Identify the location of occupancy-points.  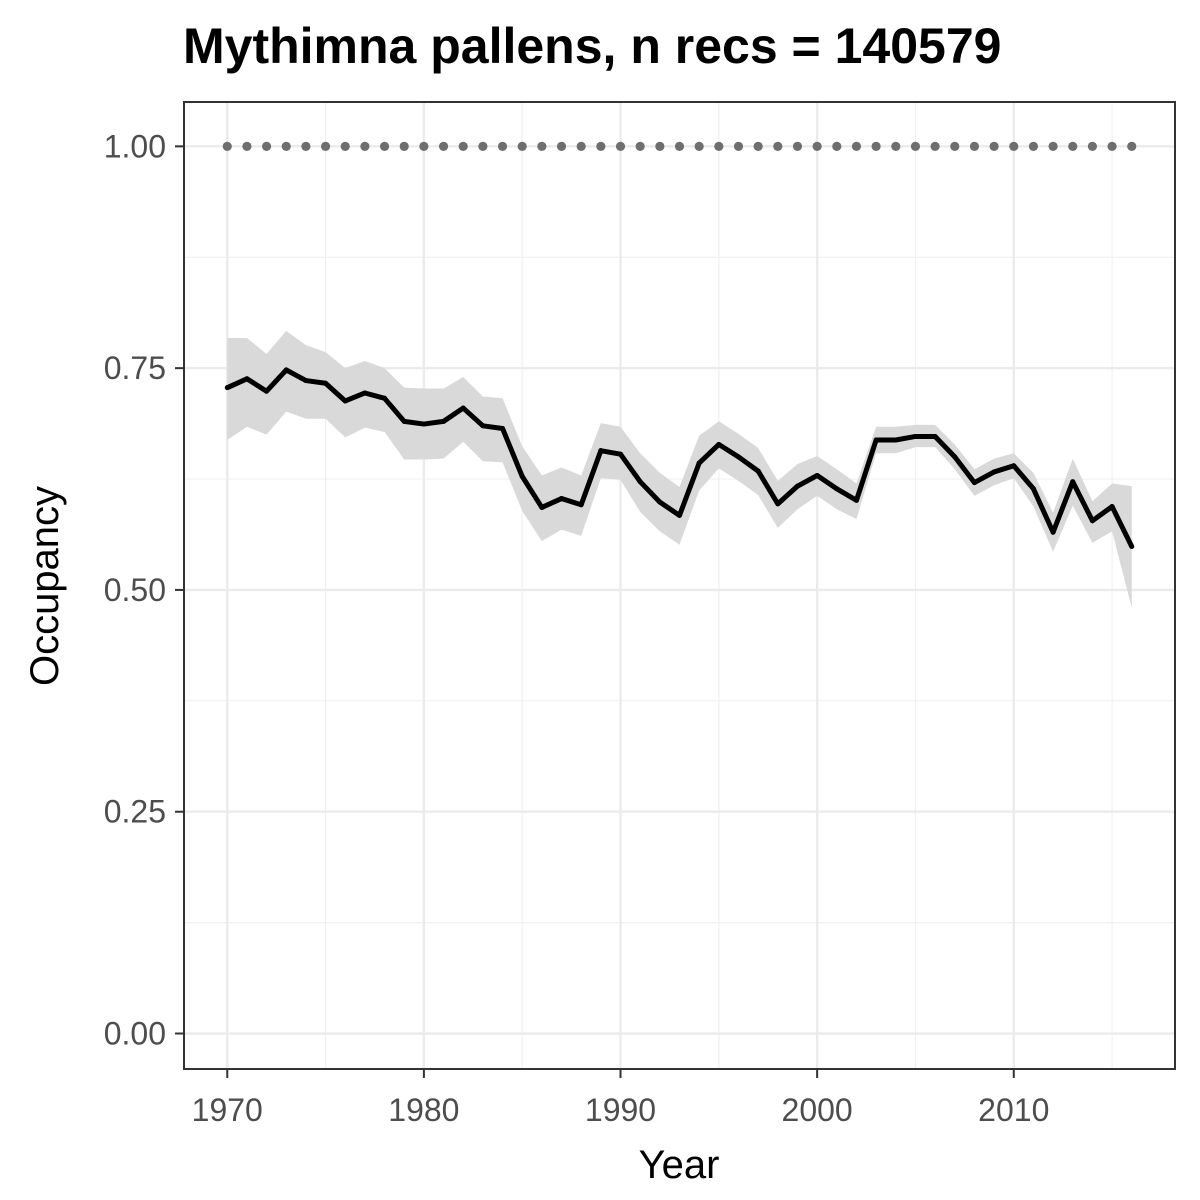
(679, 458).